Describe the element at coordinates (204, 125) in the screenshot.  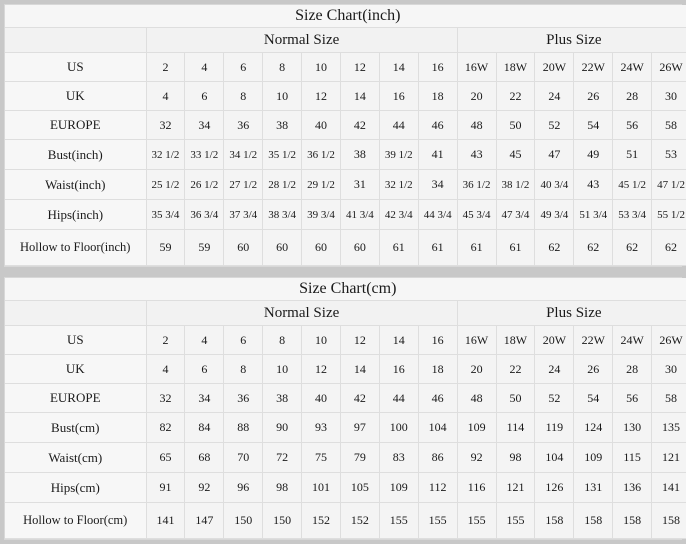
I see `table-cell: 34` at that location.